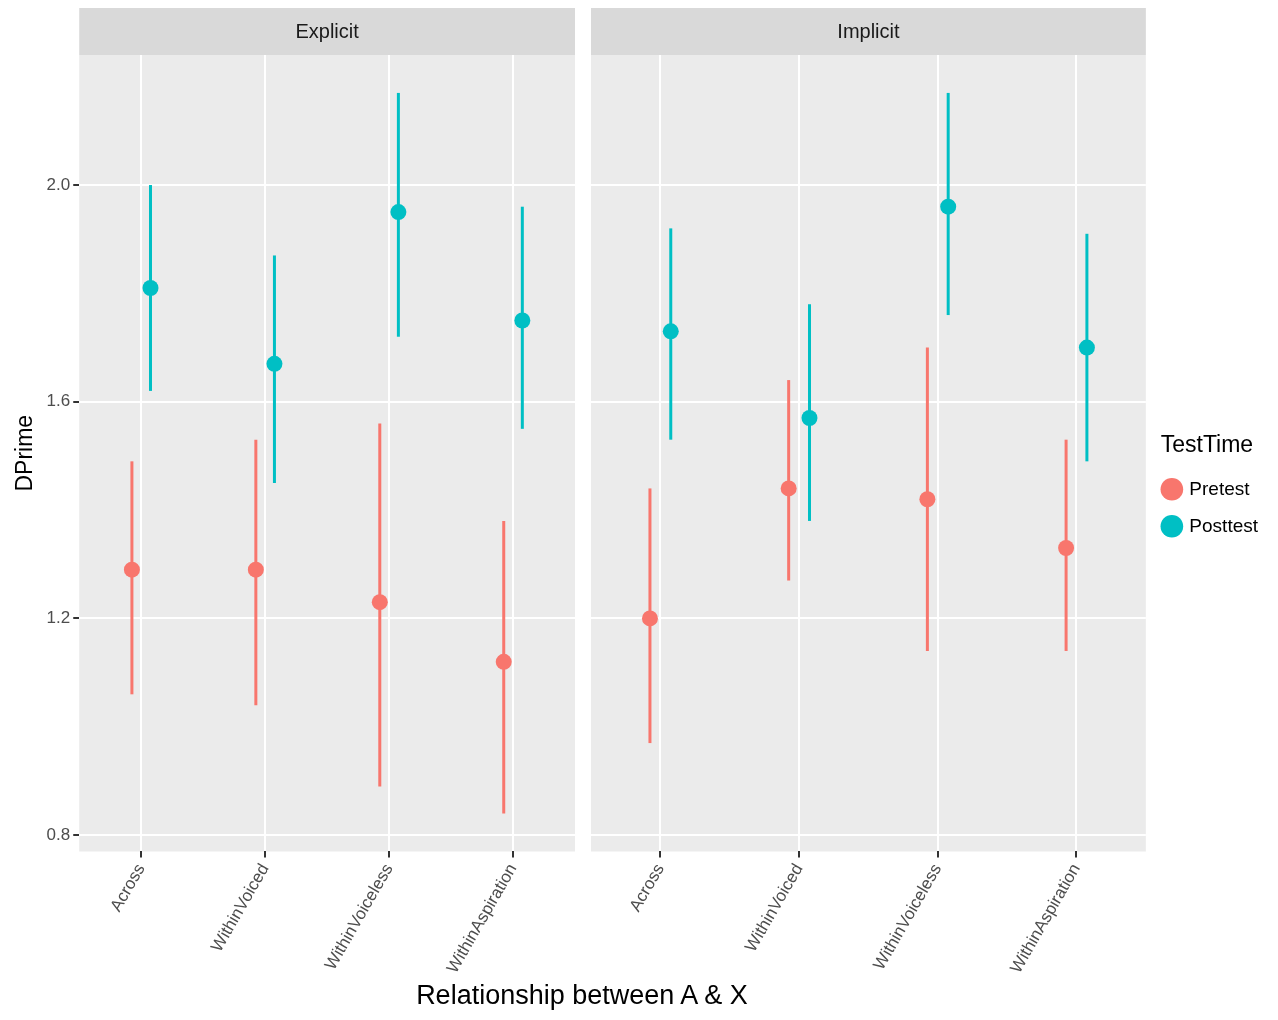 Image resolution: width=1278 pixels, height=1020 pixels. Describe the element at coordinates (58, 184) in the screenshot. I see `y-tick-label: 2.0` at that location.